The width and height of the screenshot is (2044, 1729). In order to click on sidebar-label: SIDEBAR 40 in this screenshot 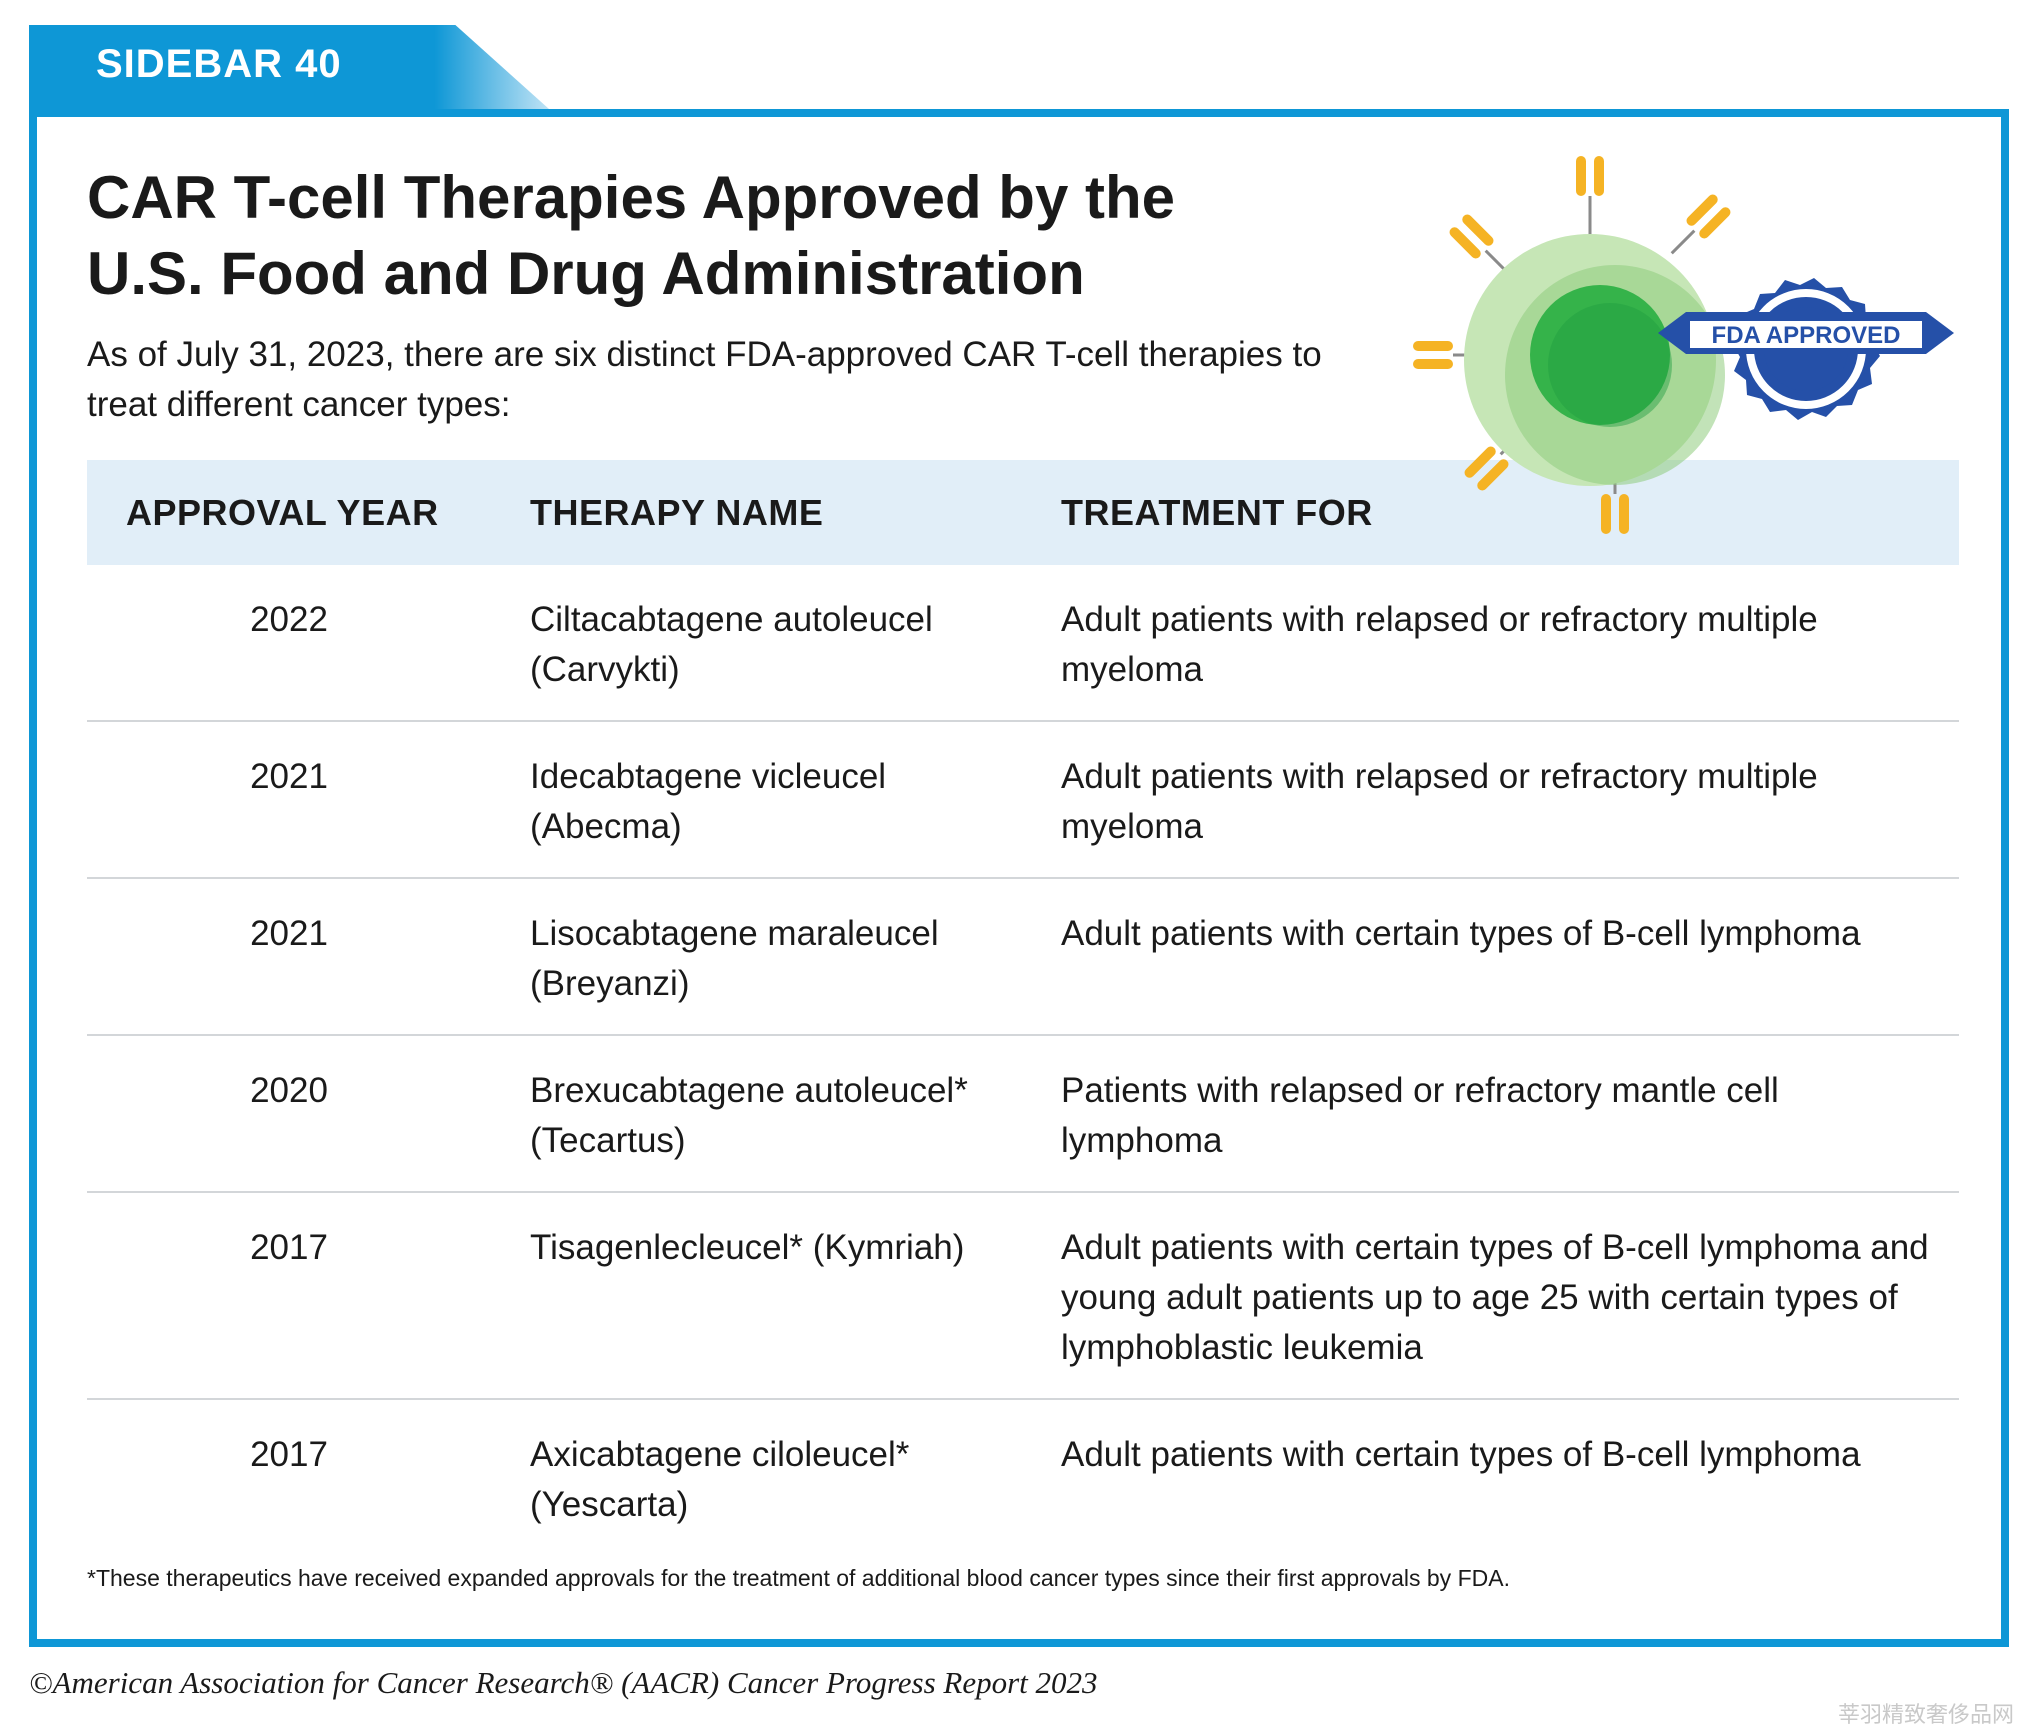, I will do `click(219, 64)`.